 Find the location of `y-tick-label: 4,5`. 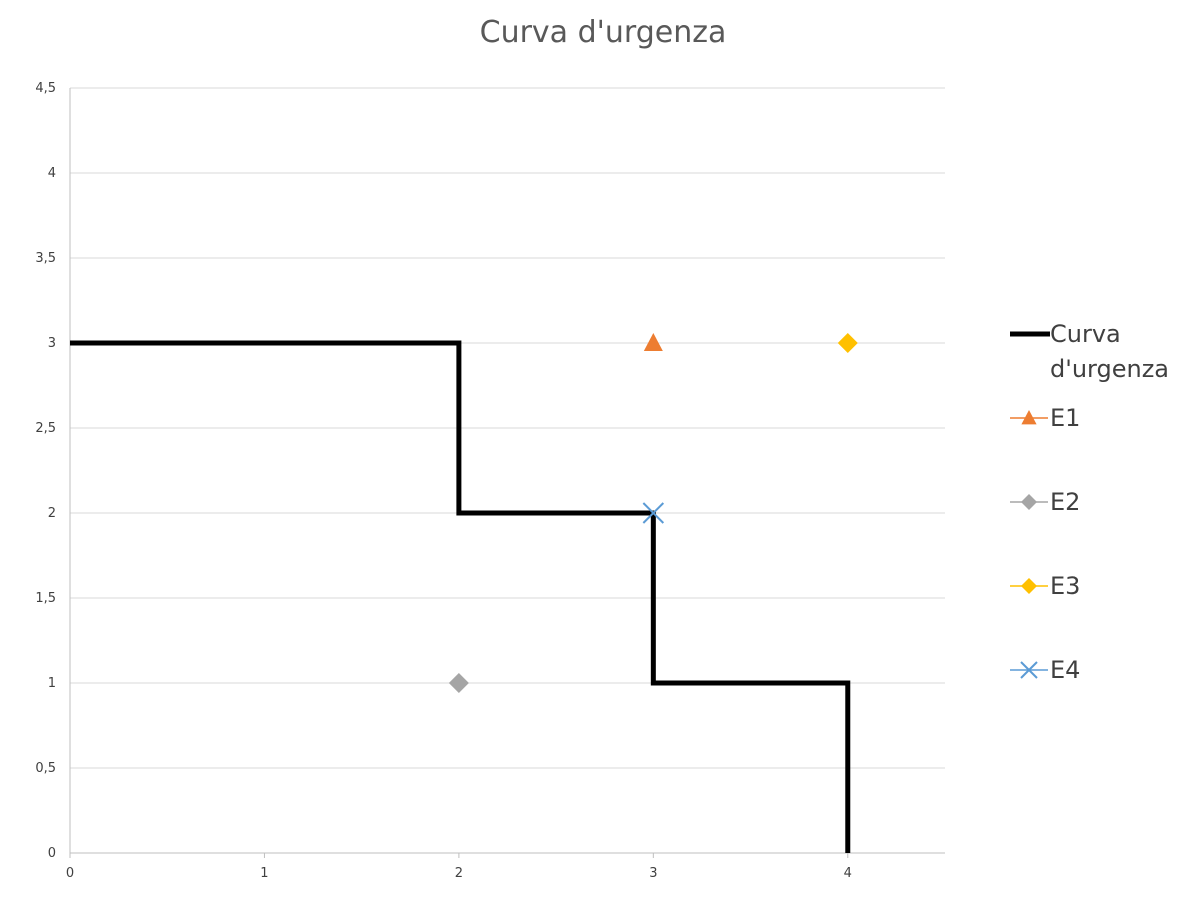

y-tick-label: 4,5 is located at coordinates (45, 88).